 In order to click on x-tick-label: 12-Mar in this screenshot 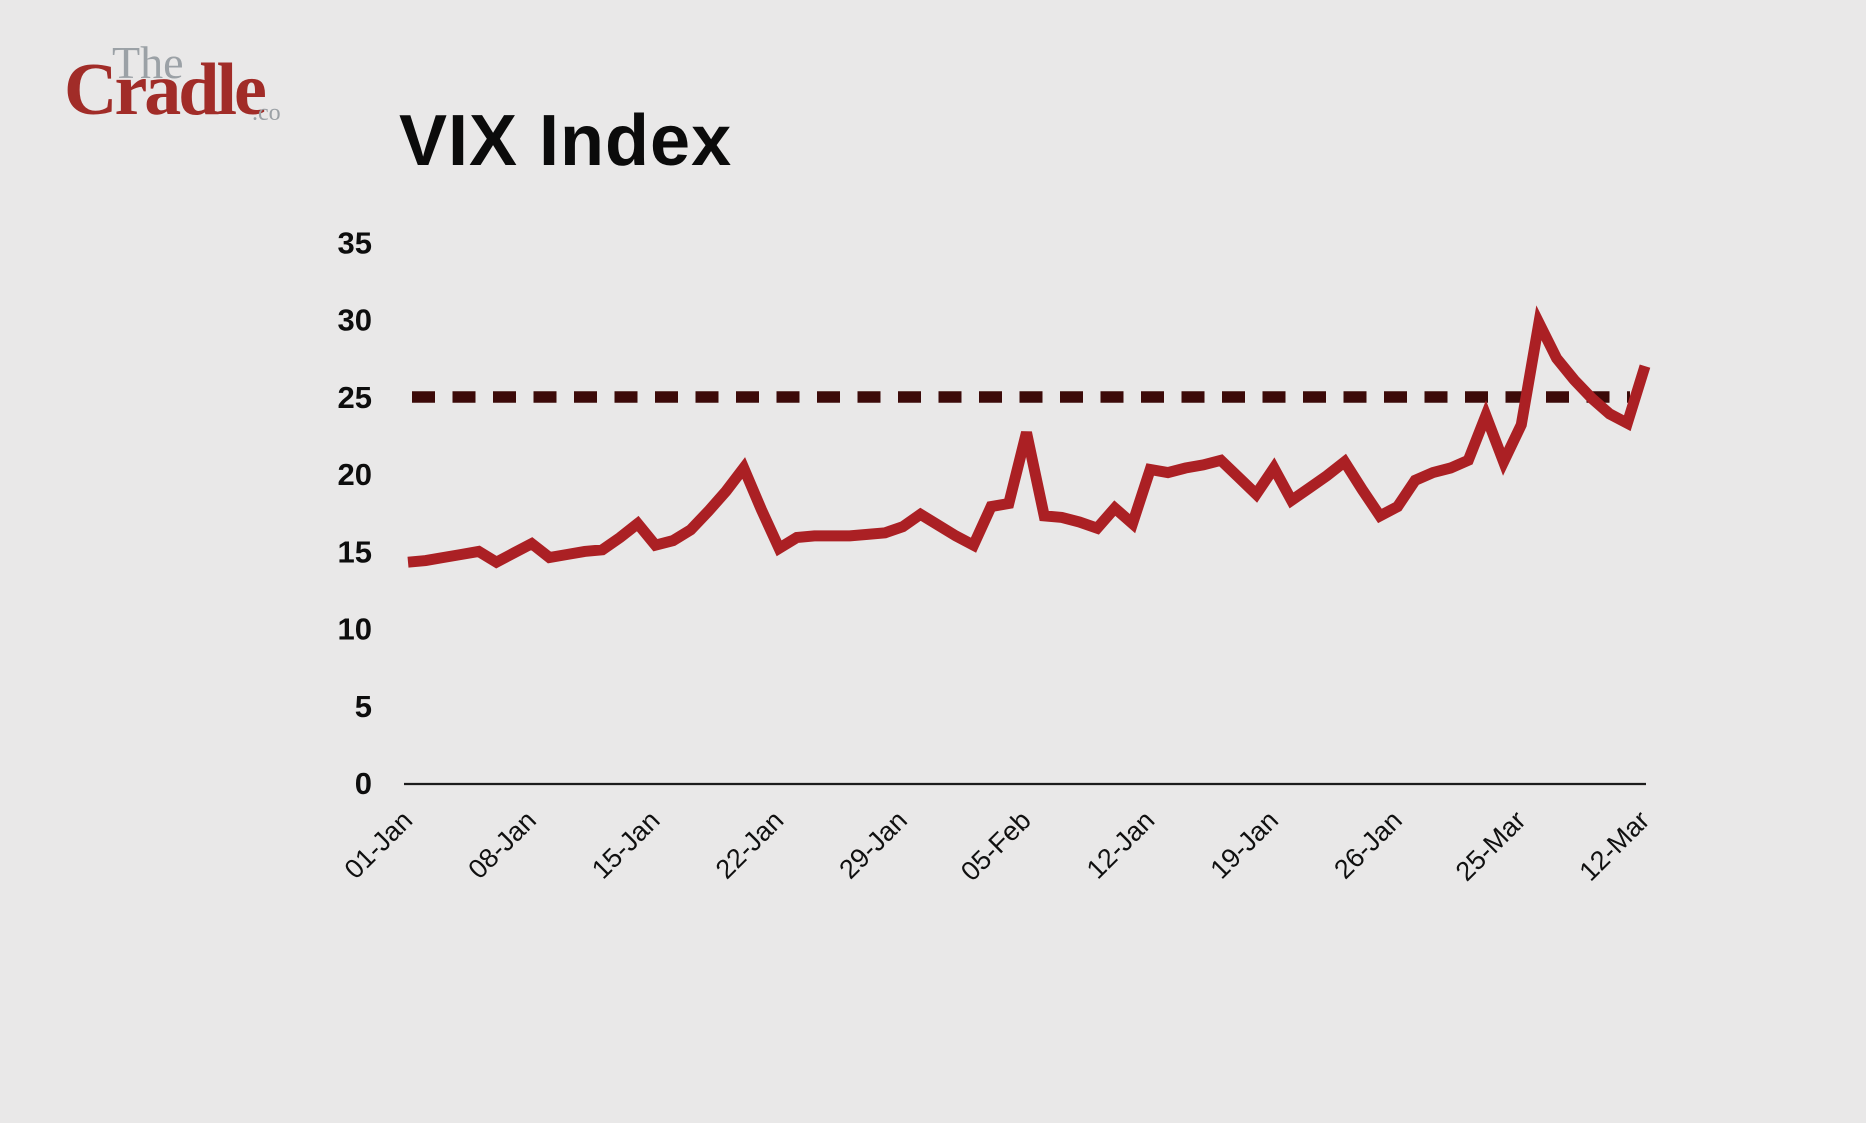, I will do `click(1615, 846)`.